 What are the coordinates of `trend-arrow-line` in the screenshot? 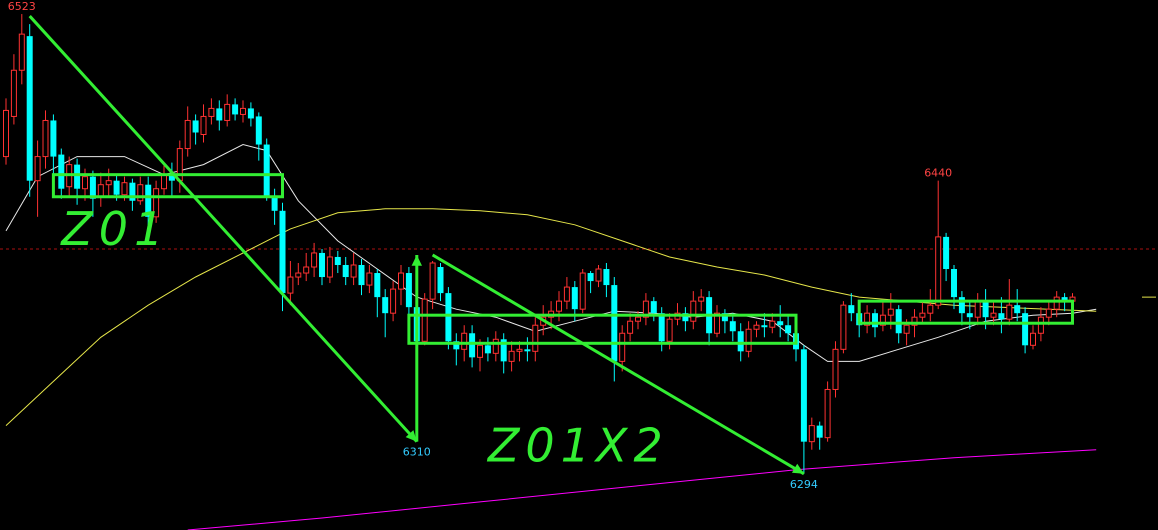 It's located at (618, 364).